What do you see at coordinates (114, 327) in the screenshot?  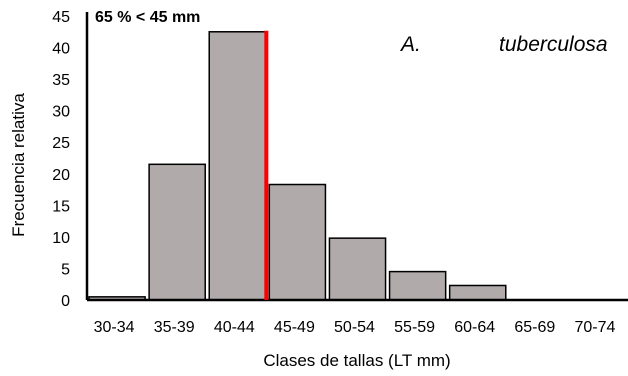 I see `x-tick-label: 30-34` at bounding box center [114, 327].